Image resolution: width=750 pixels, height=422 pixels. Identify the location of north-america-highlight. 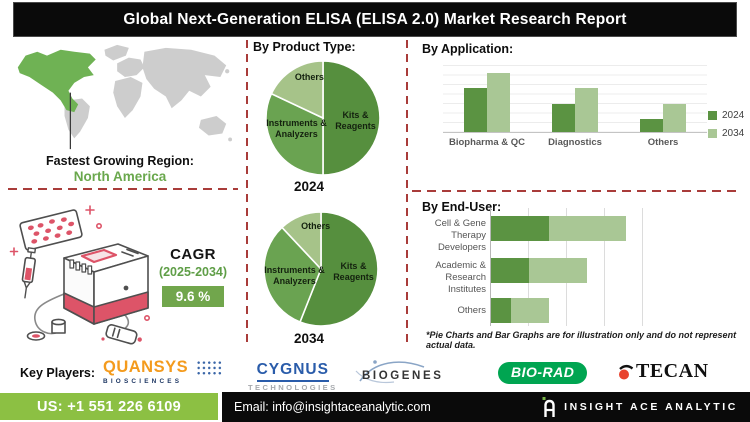
(56, 81).